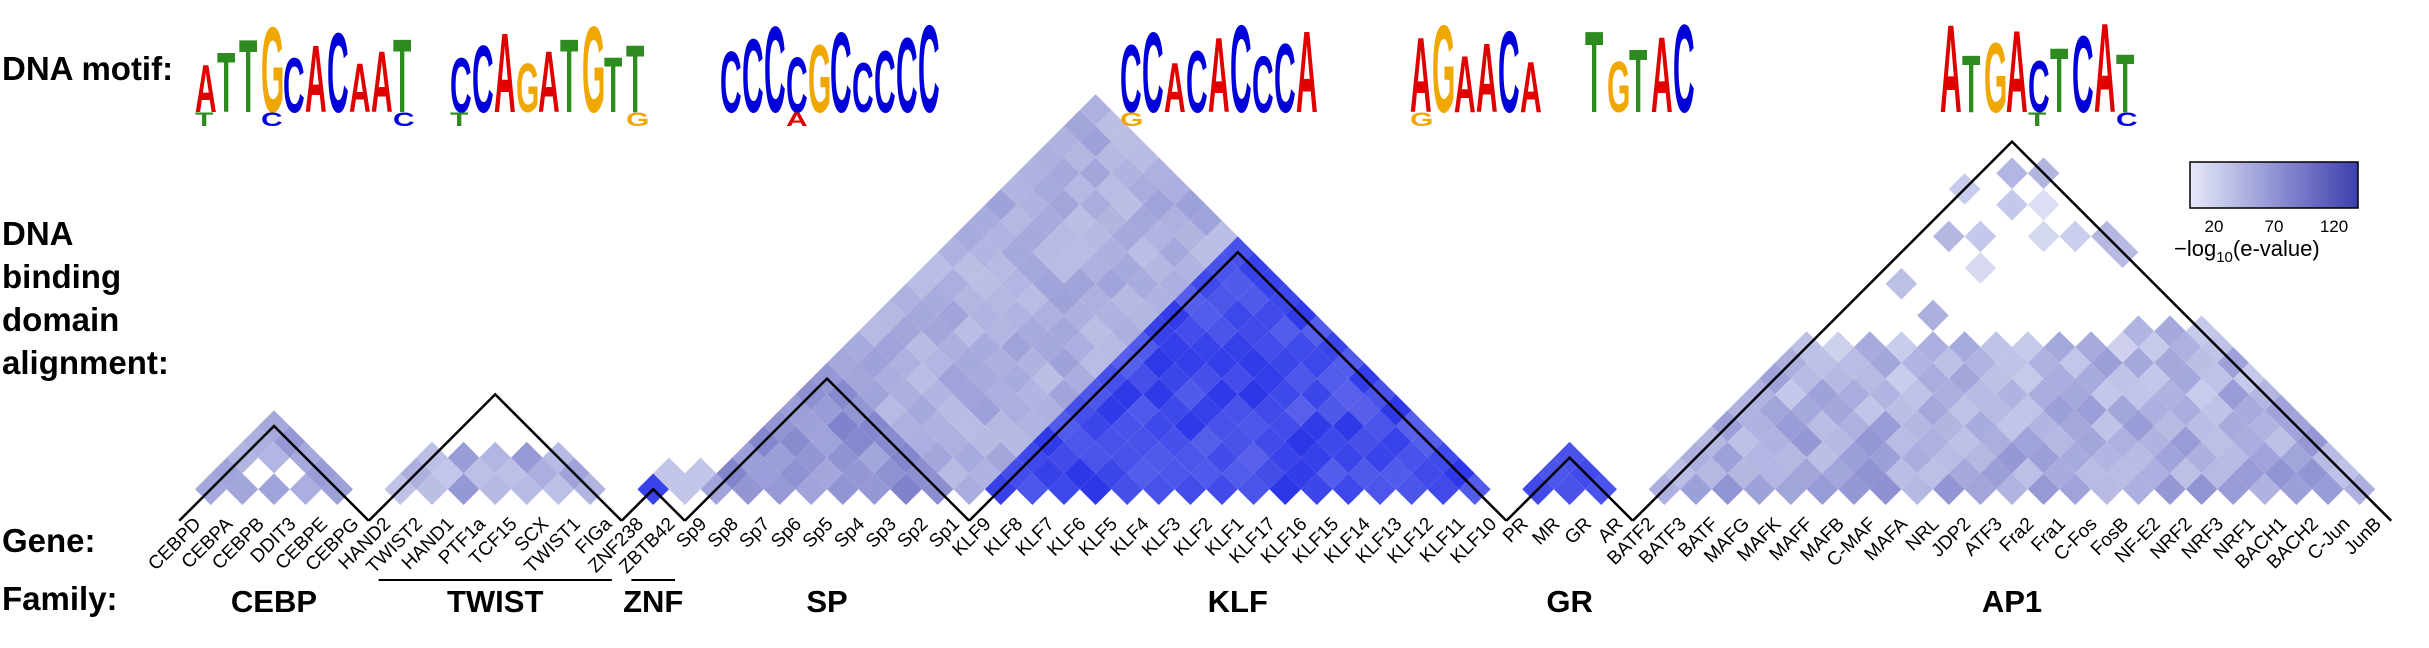  I want to click on gene-label: Sp3, so click(881, 533).